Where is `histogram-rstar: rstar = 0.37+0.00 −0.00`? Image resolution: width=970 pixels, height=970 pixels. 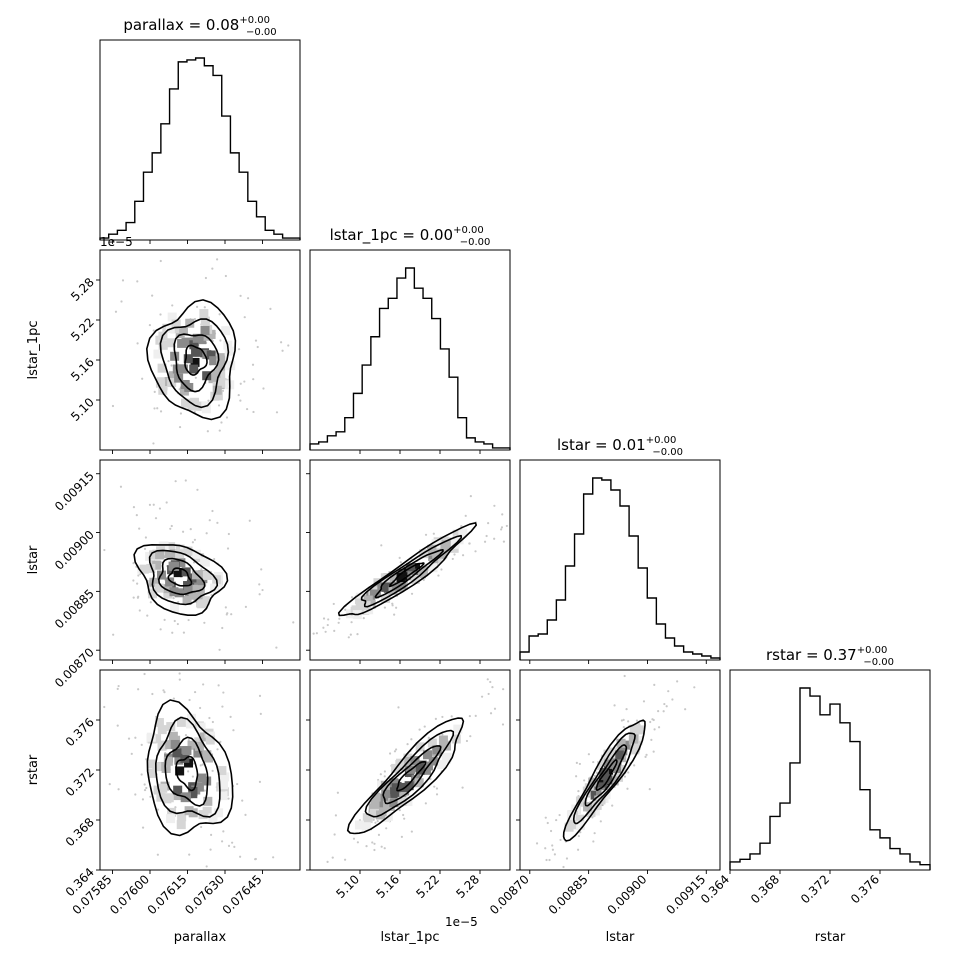 histogram-rstar: rstar = 0.37+0.00 −0.00 is located at coordinates (830, 758).